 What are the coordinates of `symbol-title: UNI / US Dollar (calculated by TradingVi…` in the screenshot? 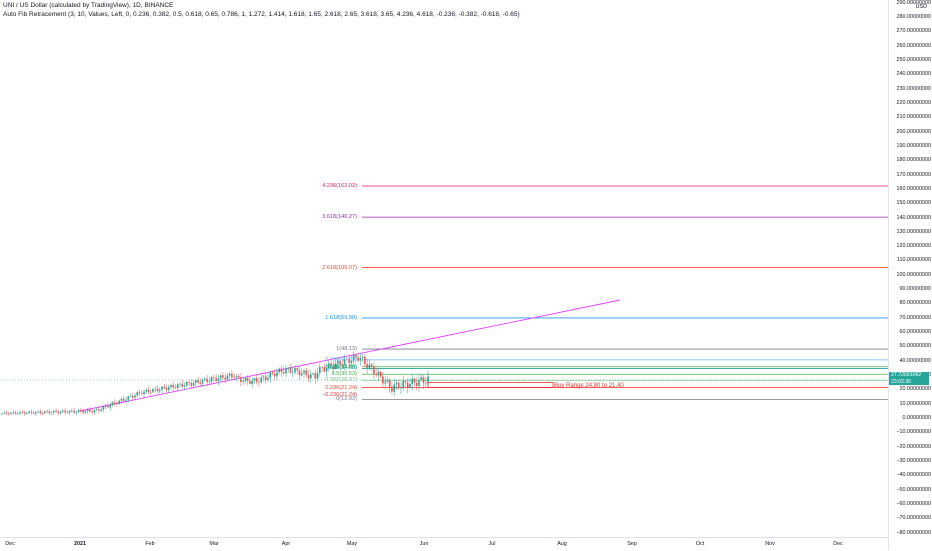 It's located at (88, 5).